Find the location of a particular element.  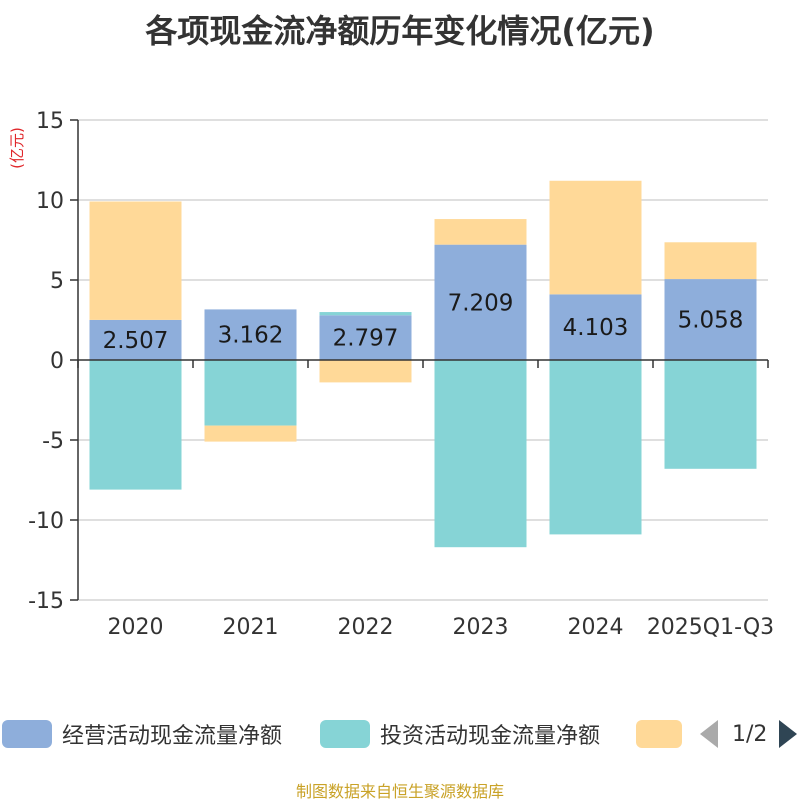

legend-swatch-financing is located at coordinates (659, 734).